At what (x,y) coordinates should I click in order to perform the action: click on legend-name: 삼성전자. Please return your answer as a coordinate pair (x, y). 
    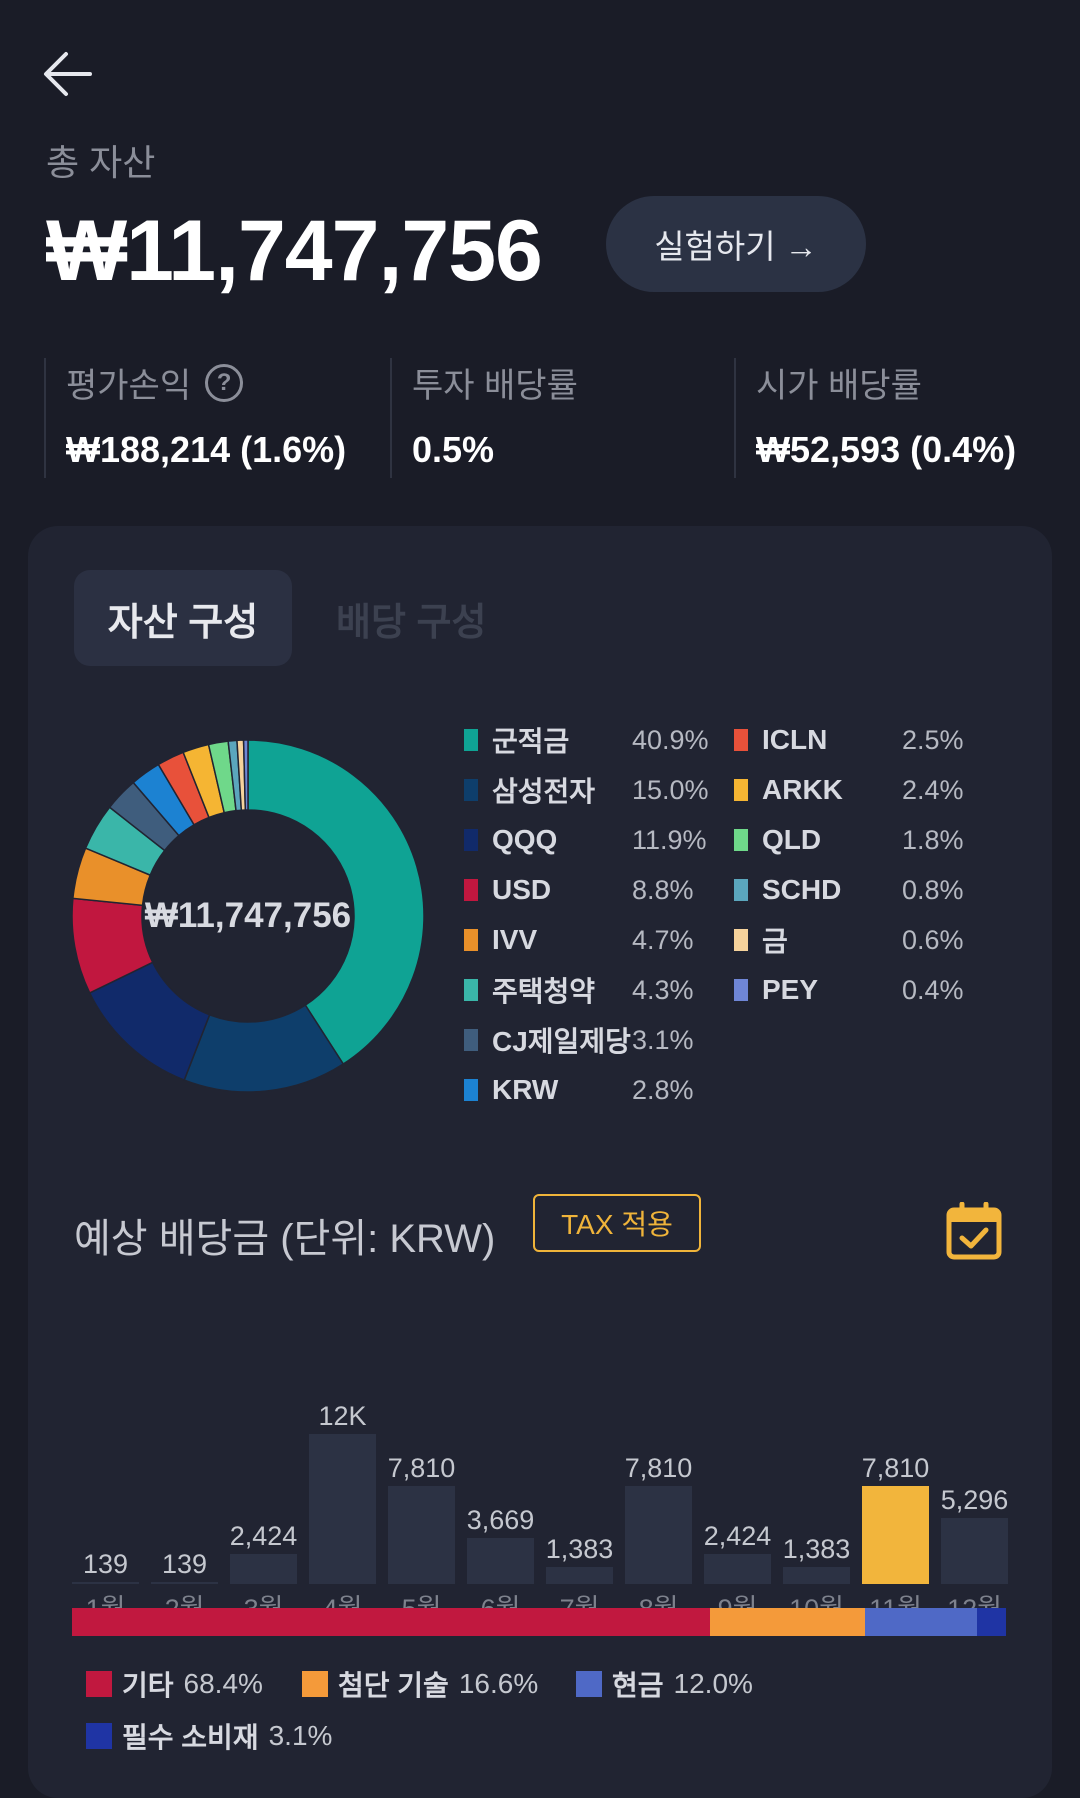
    Looking at the image, I should click on (544, 791).